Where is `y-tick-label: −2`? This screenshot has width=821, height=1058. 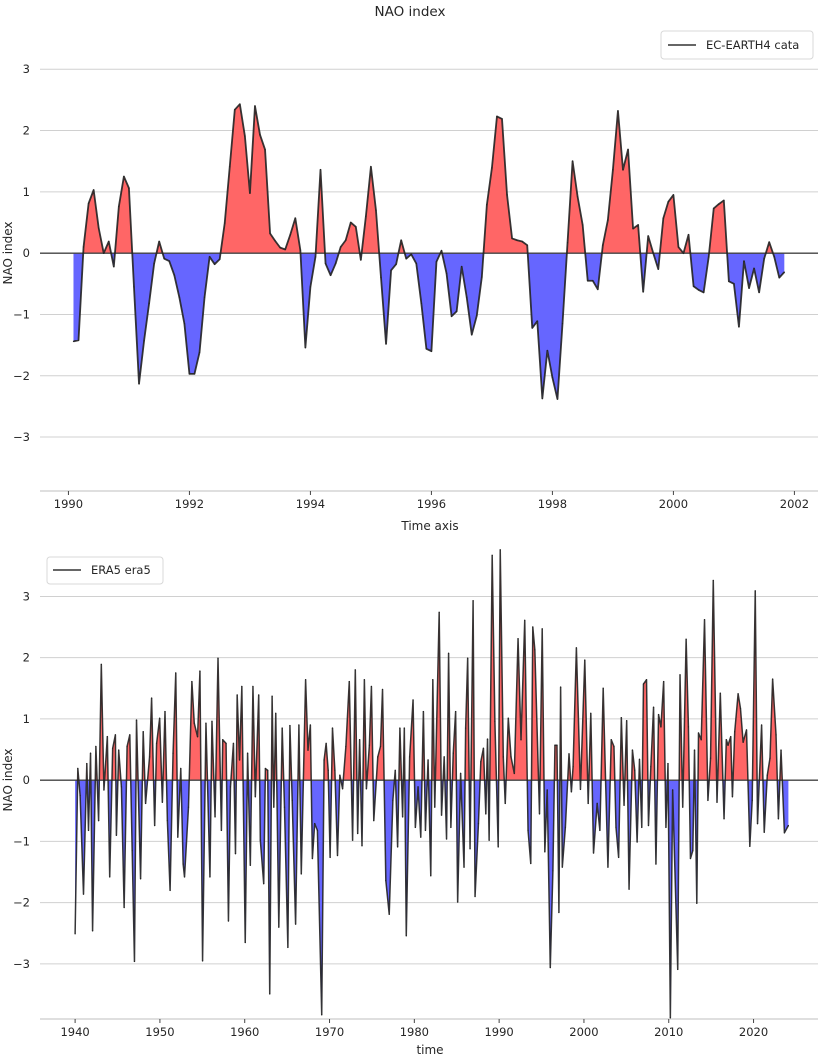
y-tick-label: −2 is located at coordinates (21, 376).